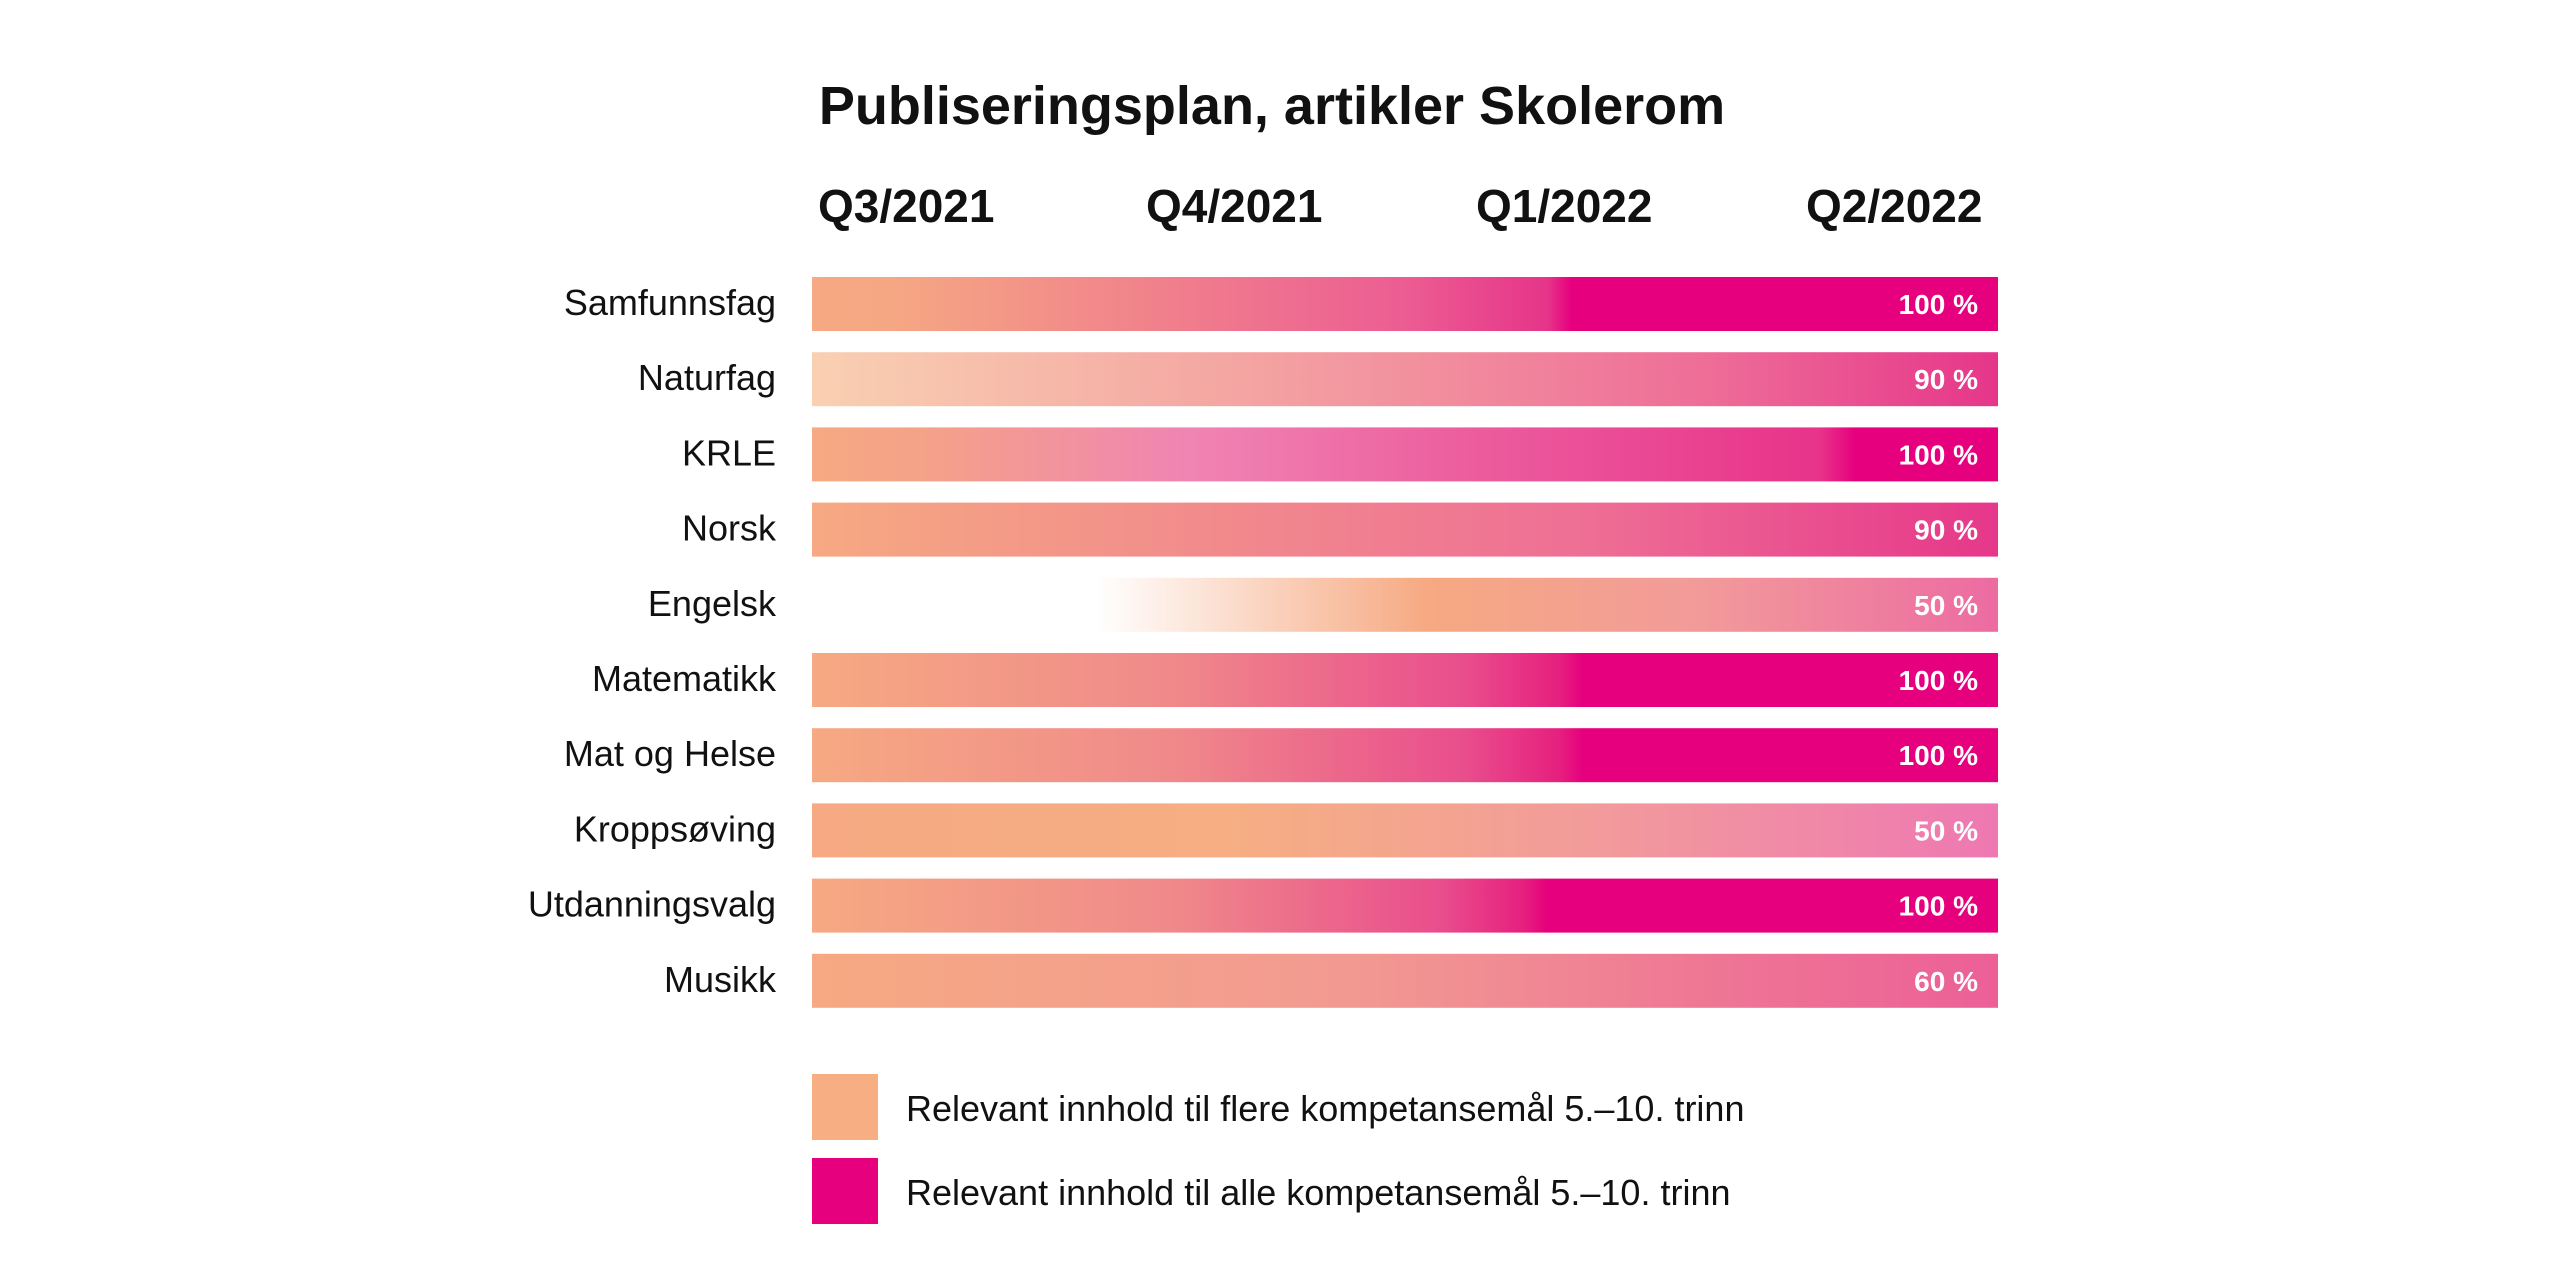 The image size is (2560, 1280). What do you see at coordinates (684, 678) in the screenshot?
I see `category-label: Matematikk` at bounding box center [684, 678].